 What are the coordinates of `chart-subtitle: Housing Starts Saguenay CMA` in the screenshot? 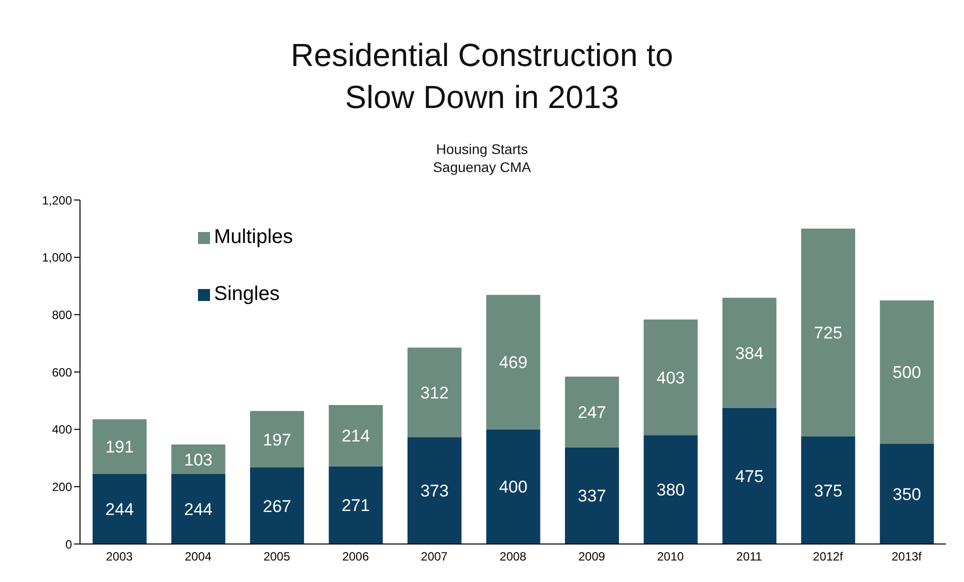 It's located at (482, 158).